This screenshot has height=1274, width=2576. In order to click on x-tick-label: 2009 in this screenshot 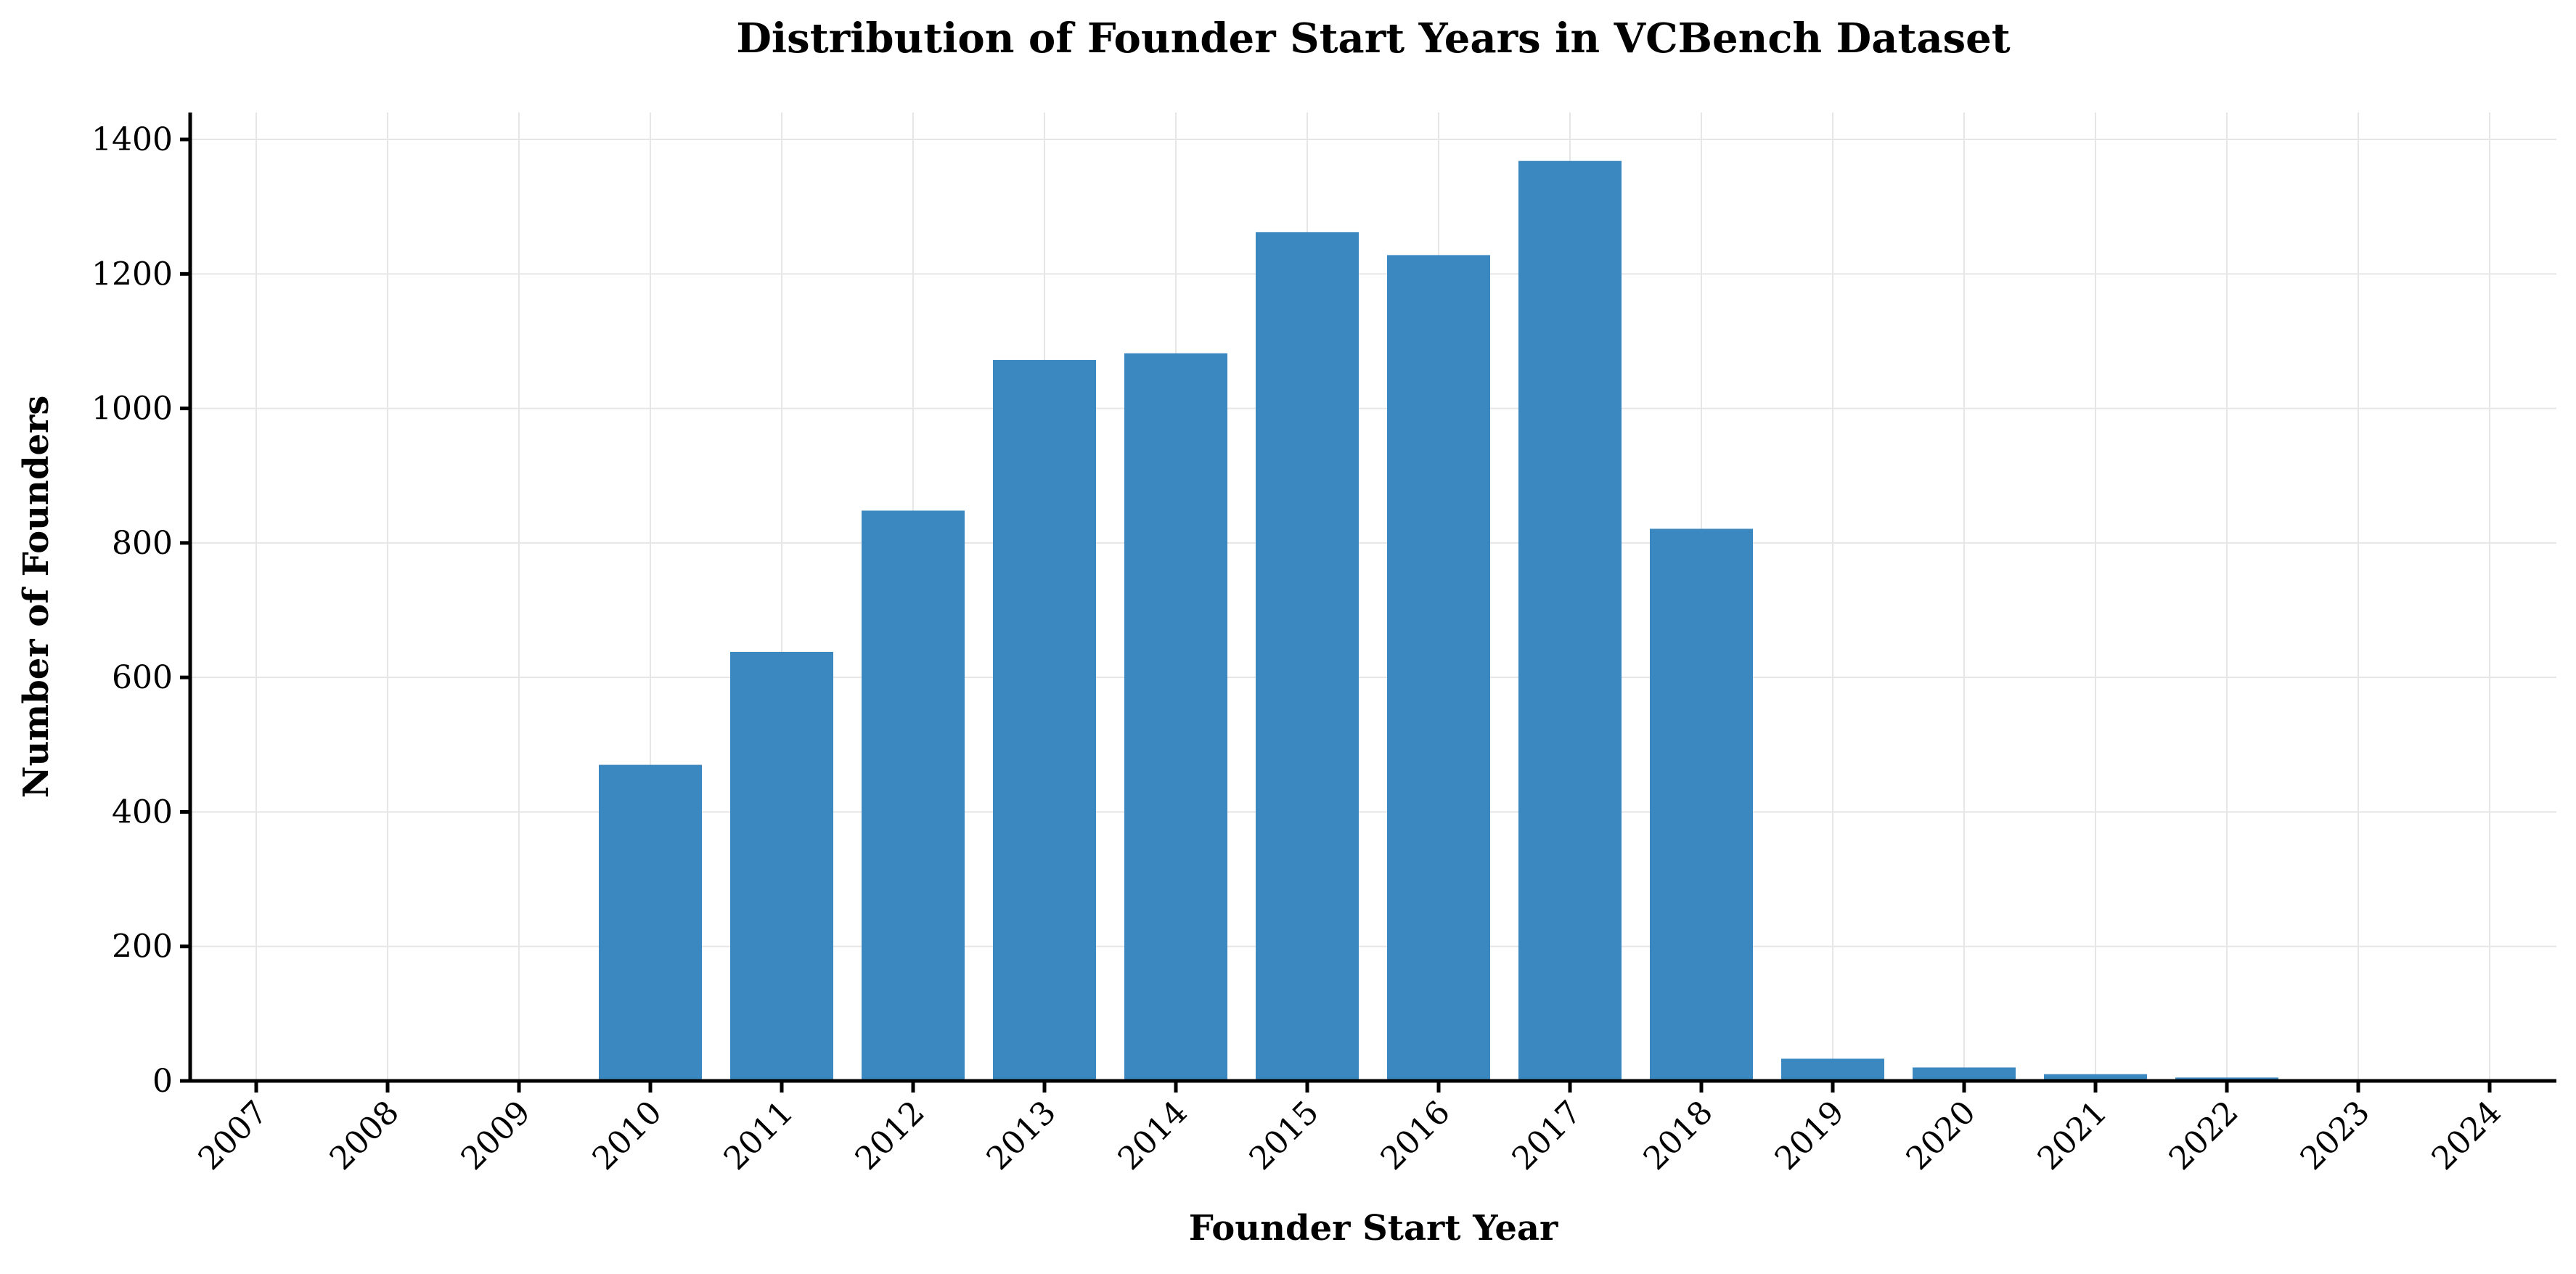, I will do `click(496, 1135)`.